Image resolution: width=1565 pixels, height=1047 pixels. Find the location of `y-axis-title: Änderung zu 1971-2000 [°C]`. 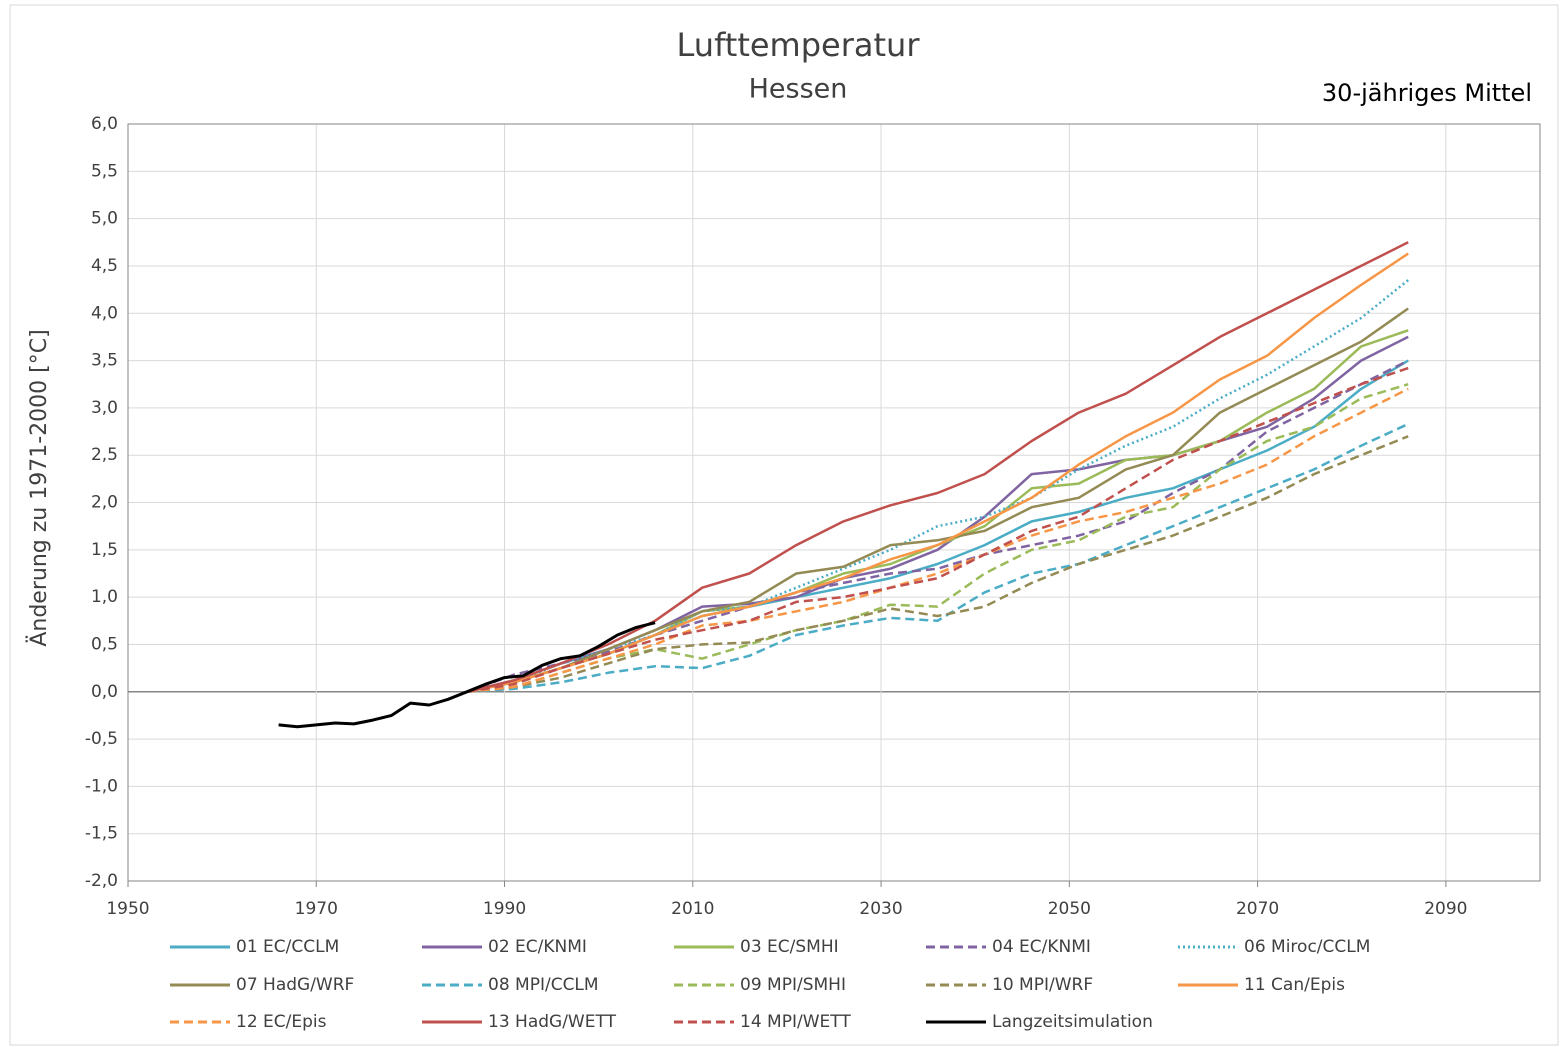

y-axis-title: Änderung zu 1971-2000 [°C] is located at coordinates (39, 487).